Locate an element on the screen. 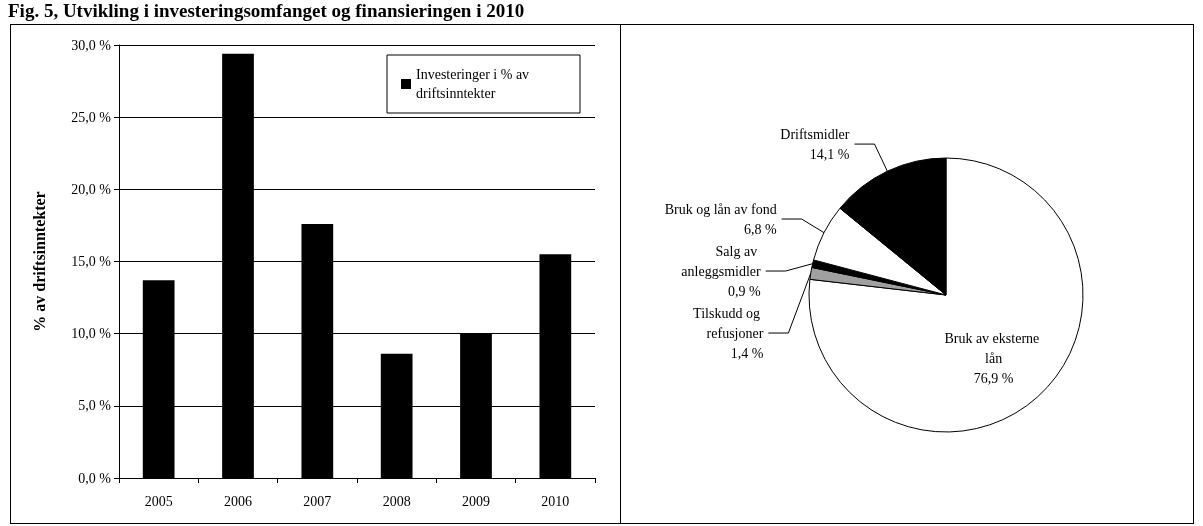 Image resolution: width=1203 pixels, height=526 pixels. x-tick-label: 2006 is located at coordinates (238, 501).